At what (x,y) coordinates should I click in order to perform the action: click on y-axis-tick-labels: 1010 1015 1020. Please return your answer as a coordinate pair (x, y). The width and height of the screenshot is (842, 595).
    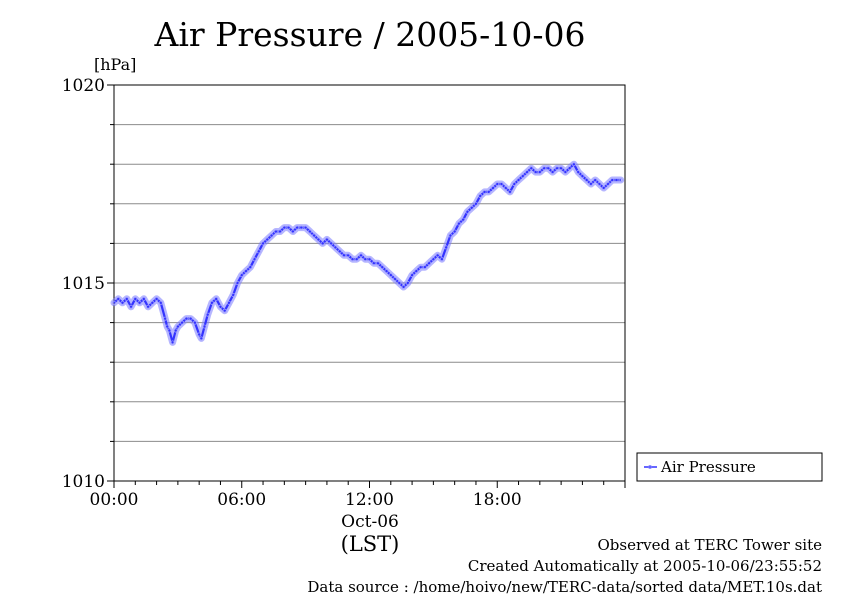
    Looking at the image, I should click on (83, 284).